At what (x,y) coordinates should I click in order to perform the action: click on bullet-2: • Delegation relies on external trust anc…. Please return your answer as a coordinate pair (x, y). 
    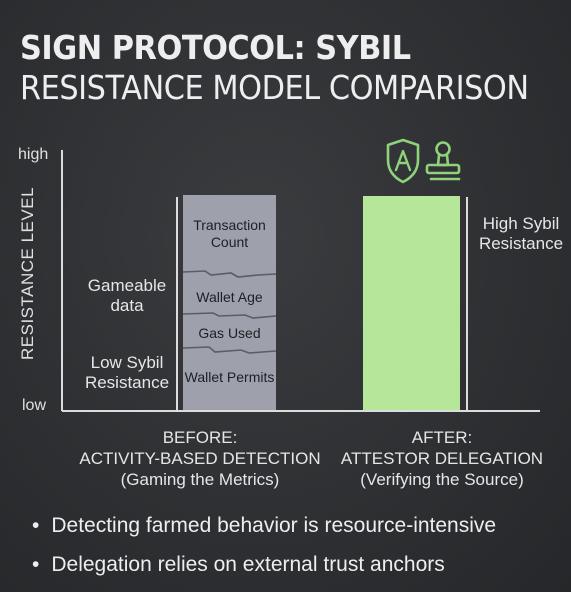
    Looking at the image, I should click on (238, 565).